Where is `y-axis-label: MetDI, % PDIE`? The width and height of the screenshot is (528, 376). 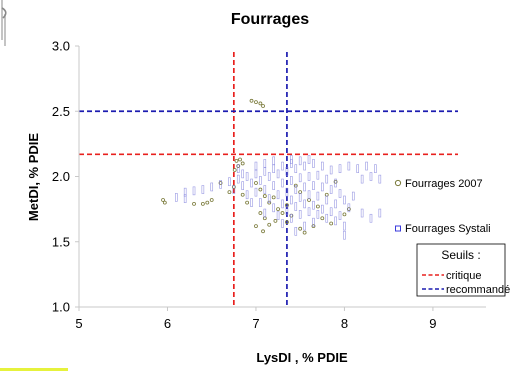
y-axis-label: MetDI, % PDIE is located at coordinates (33, 177).